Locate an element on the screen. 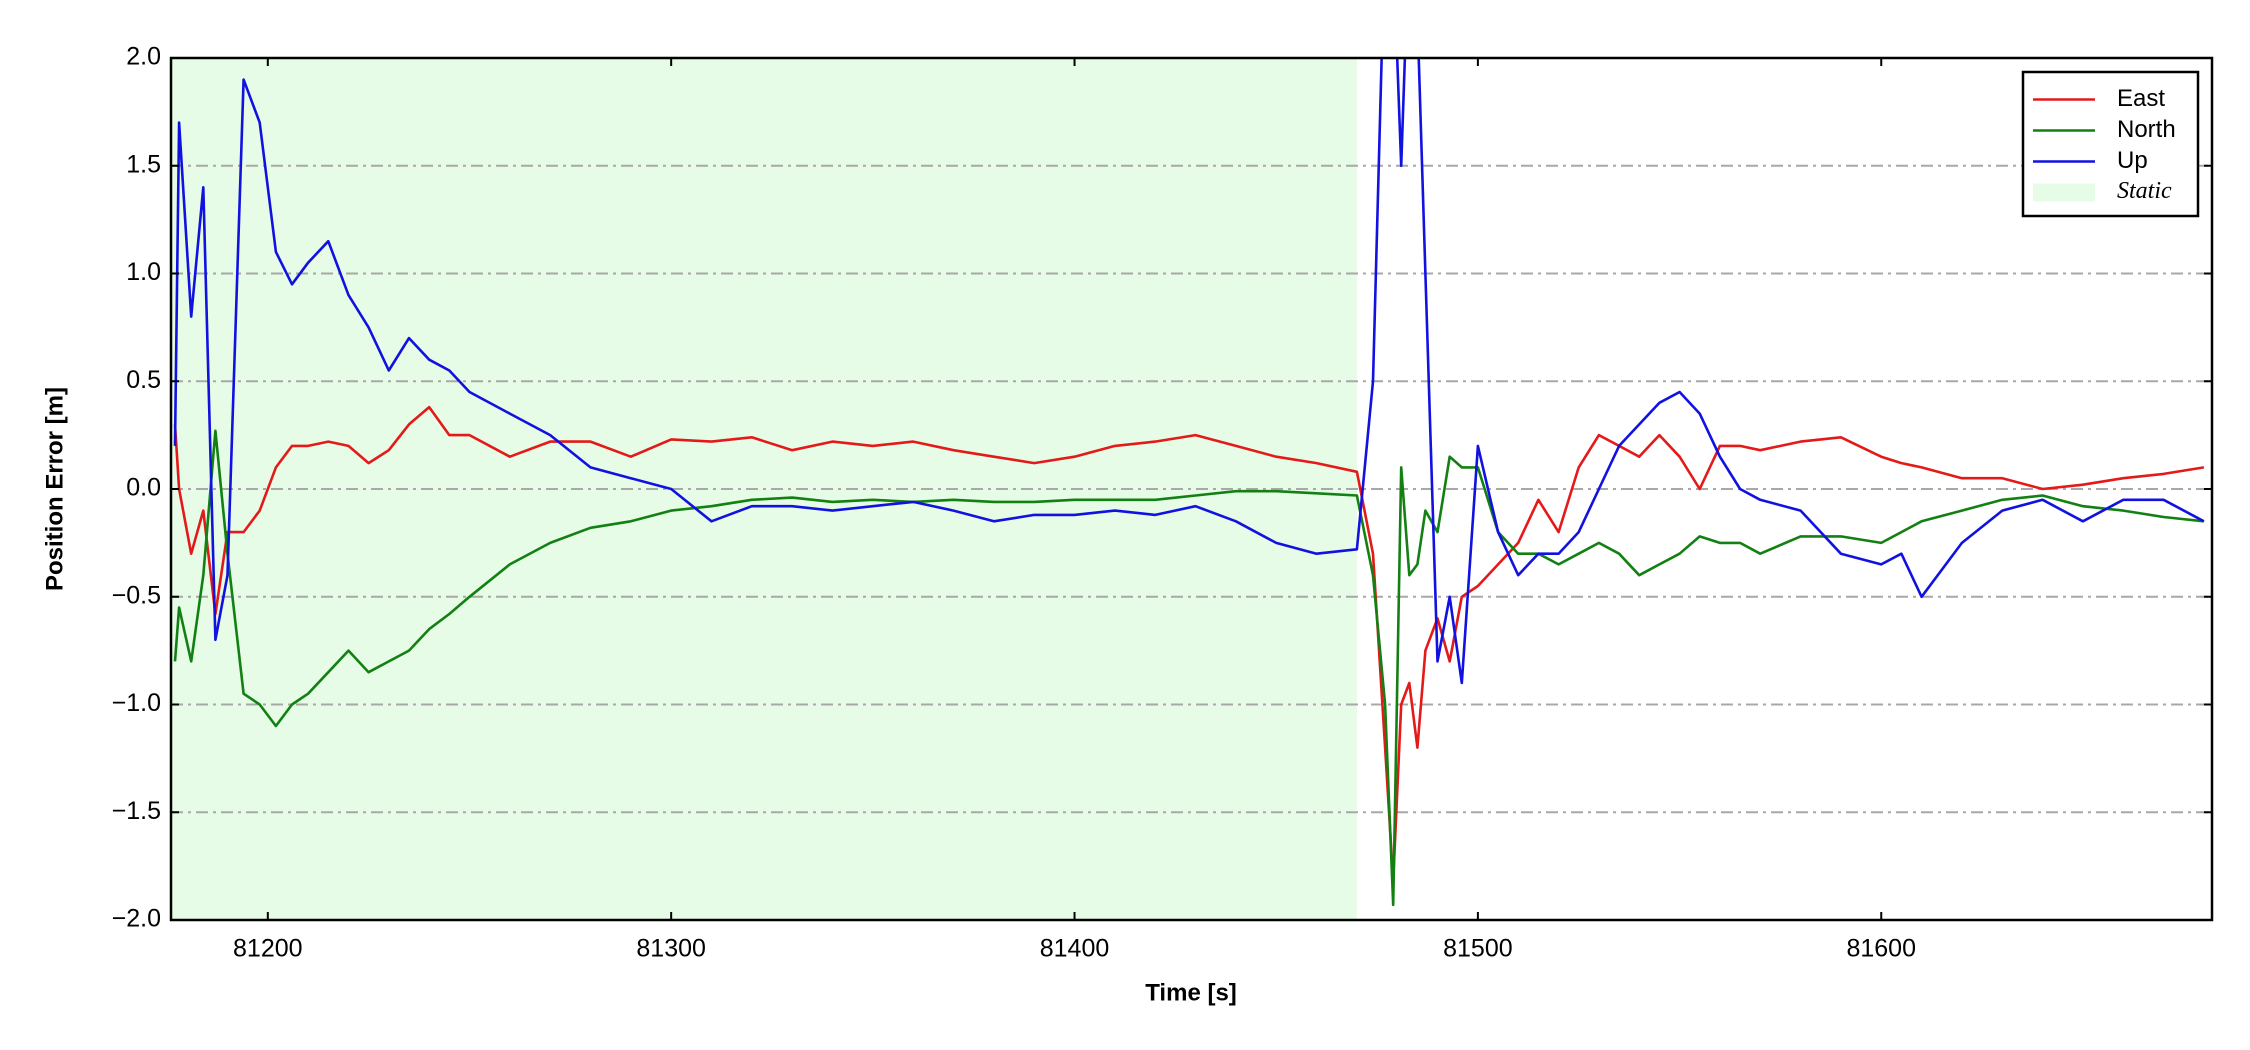 The height and width of the screenshot is (1050, 2250). legend-label: North is located at coordinates (2146, 129).